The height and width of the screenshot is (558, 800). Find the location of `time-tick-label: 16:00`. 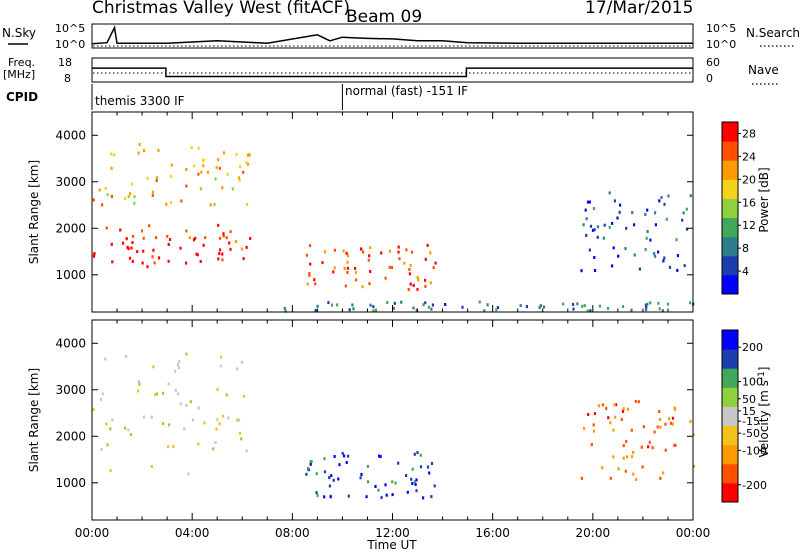

time-tick-label: 16:00 is located at coordinates (492, 533).